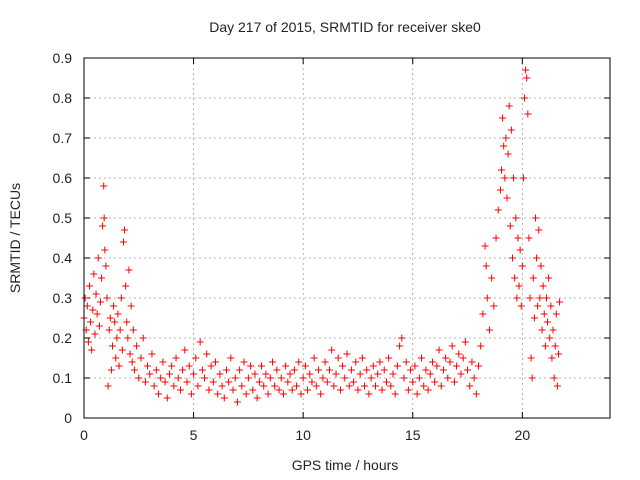 This screenshot has width=640, height=480. What do you see at coordinates (15, 238) in the screenshot?
I see `y-axis-label: SRMTID / TECUs` at bounding box center [15, 238].